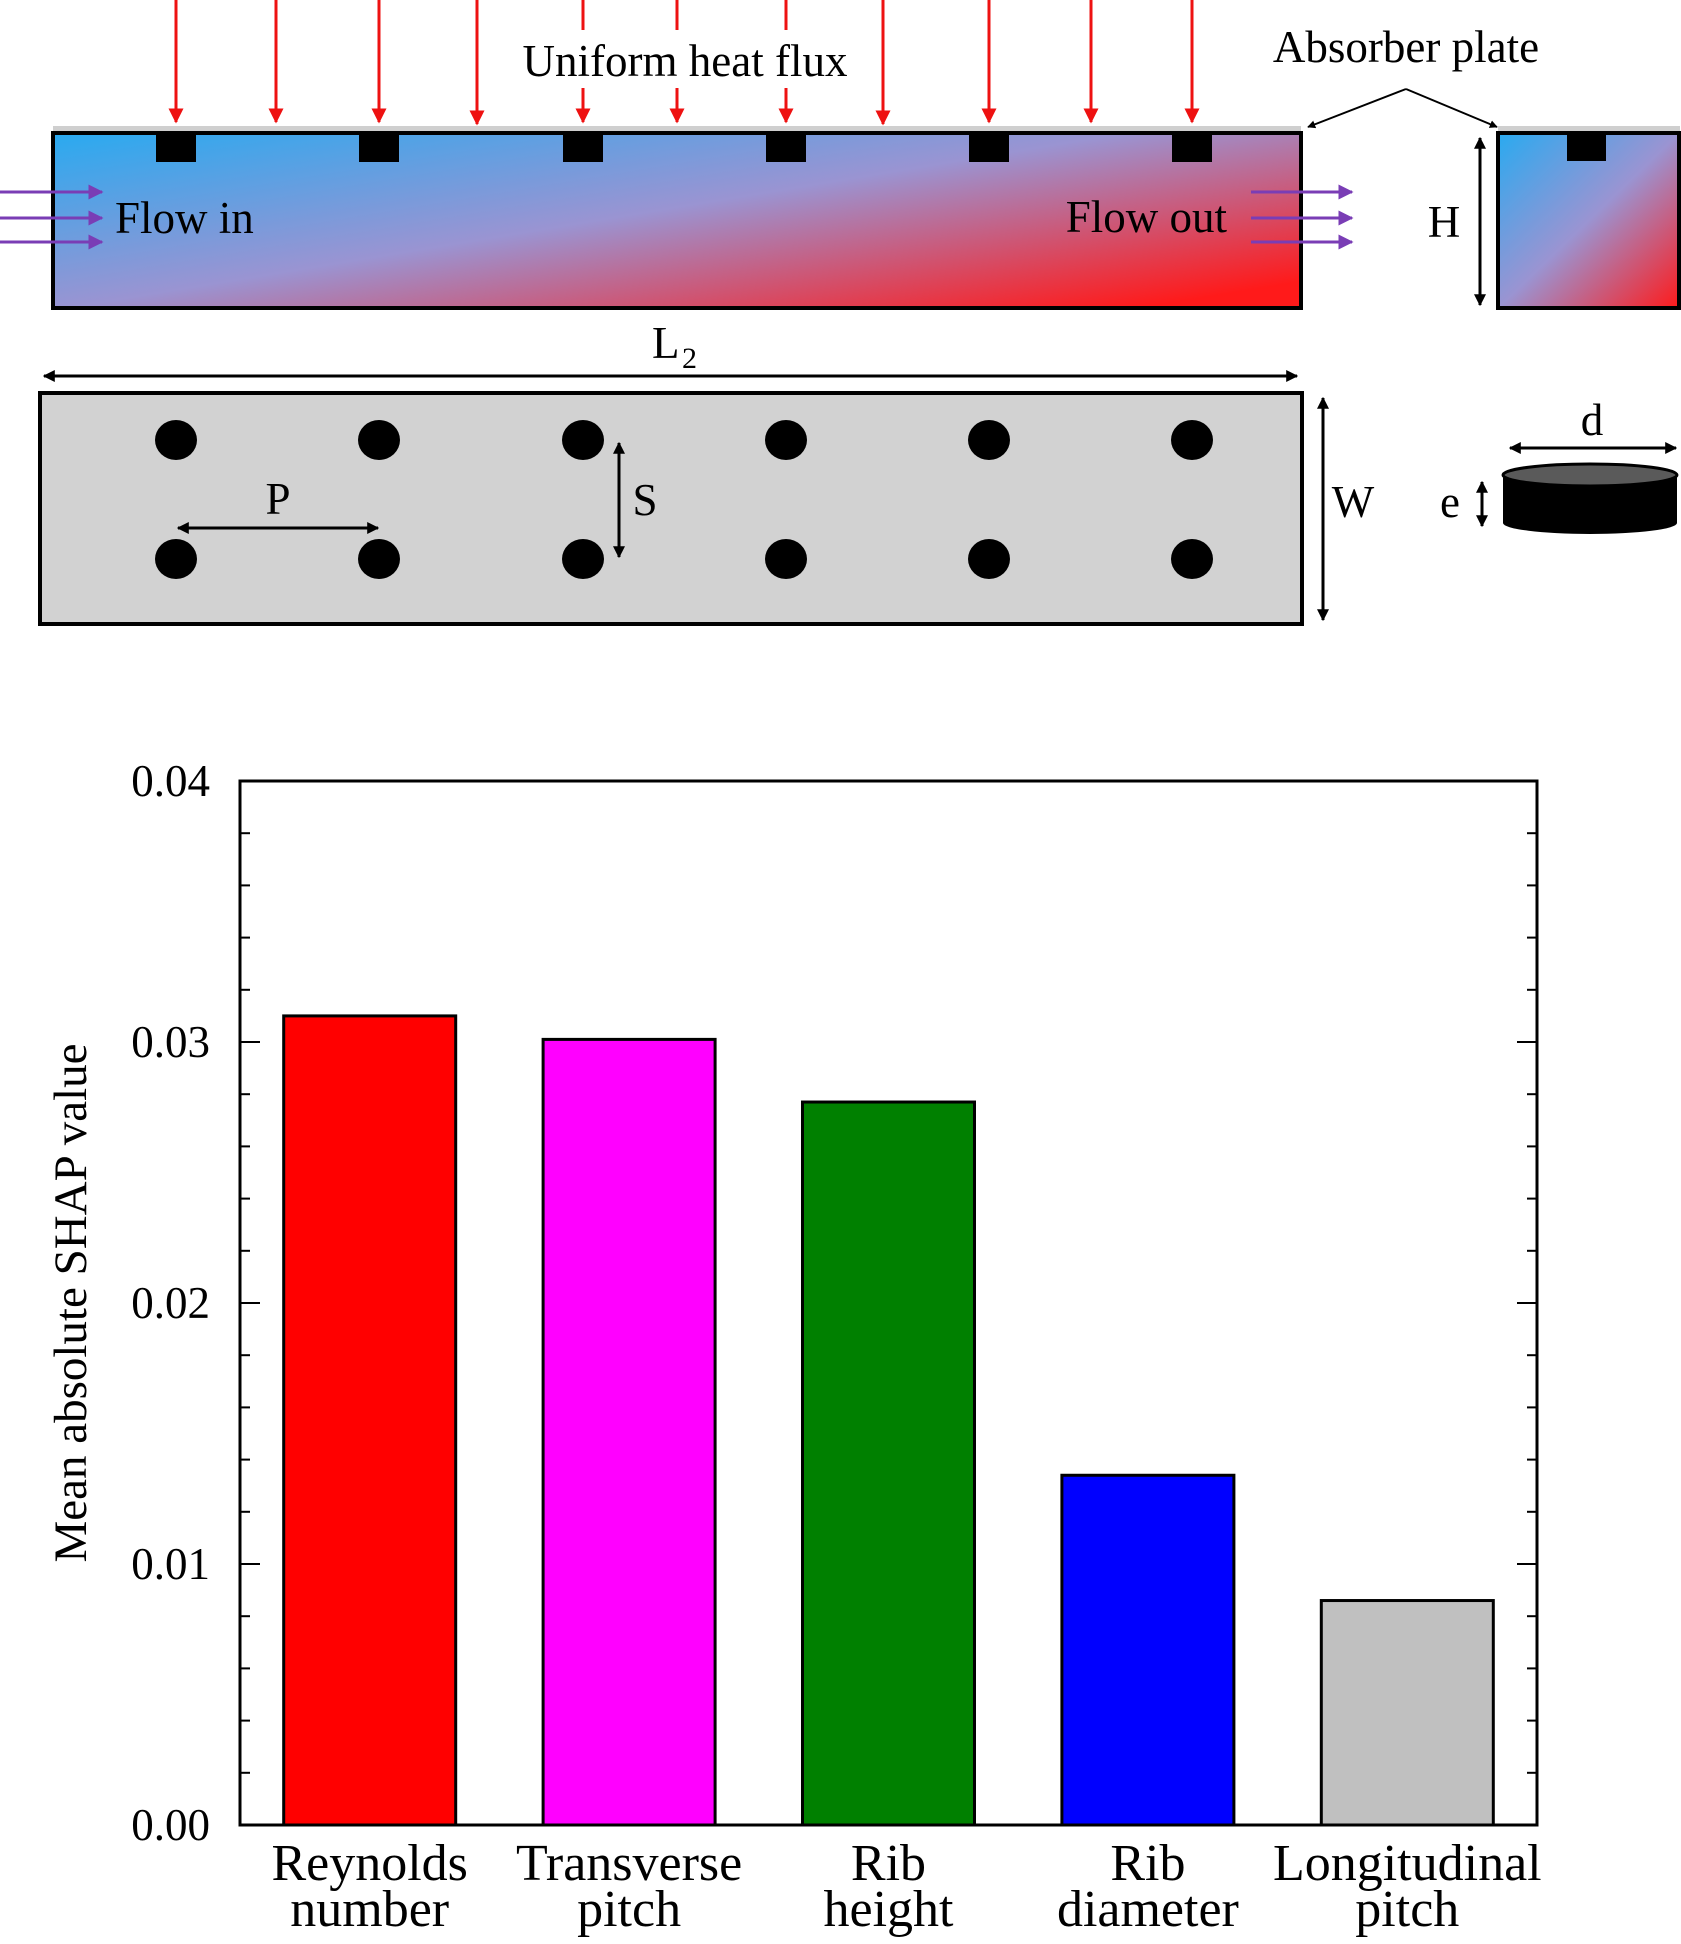 Image resolution: width=1681 pixels, height=1944 pixels. I want to click on rib-cylinder-detail: d e, so click(1559, 464).